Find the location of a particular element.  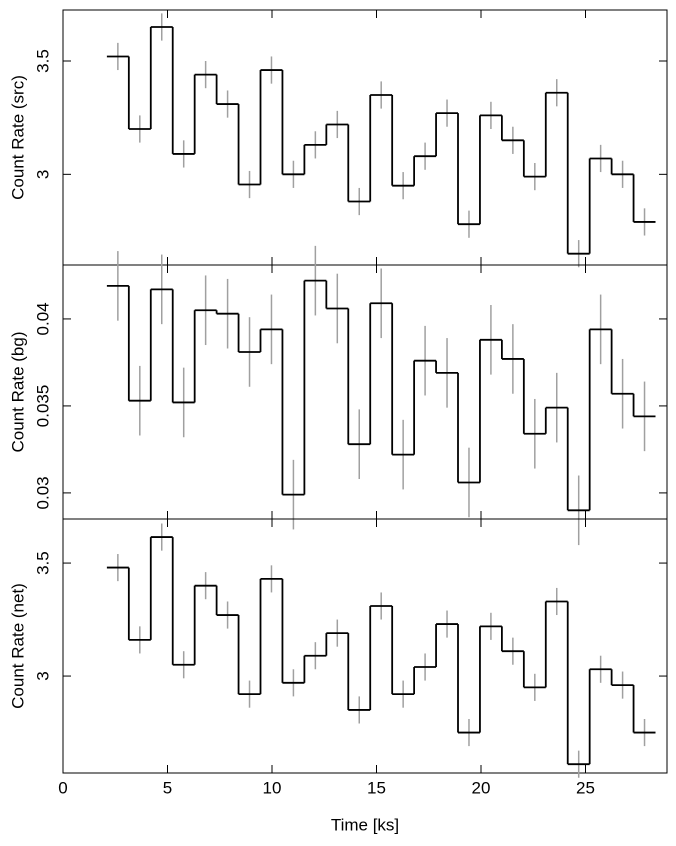

x-tick-label: 20 is located at coordinates (481, 787).